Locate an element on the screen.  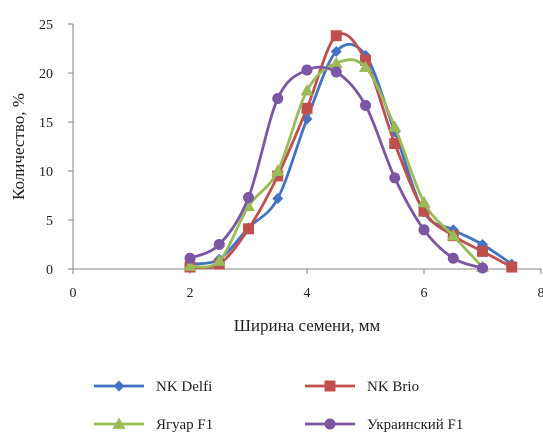
y-tick-label: 5 is located at coordinates (49, 221).